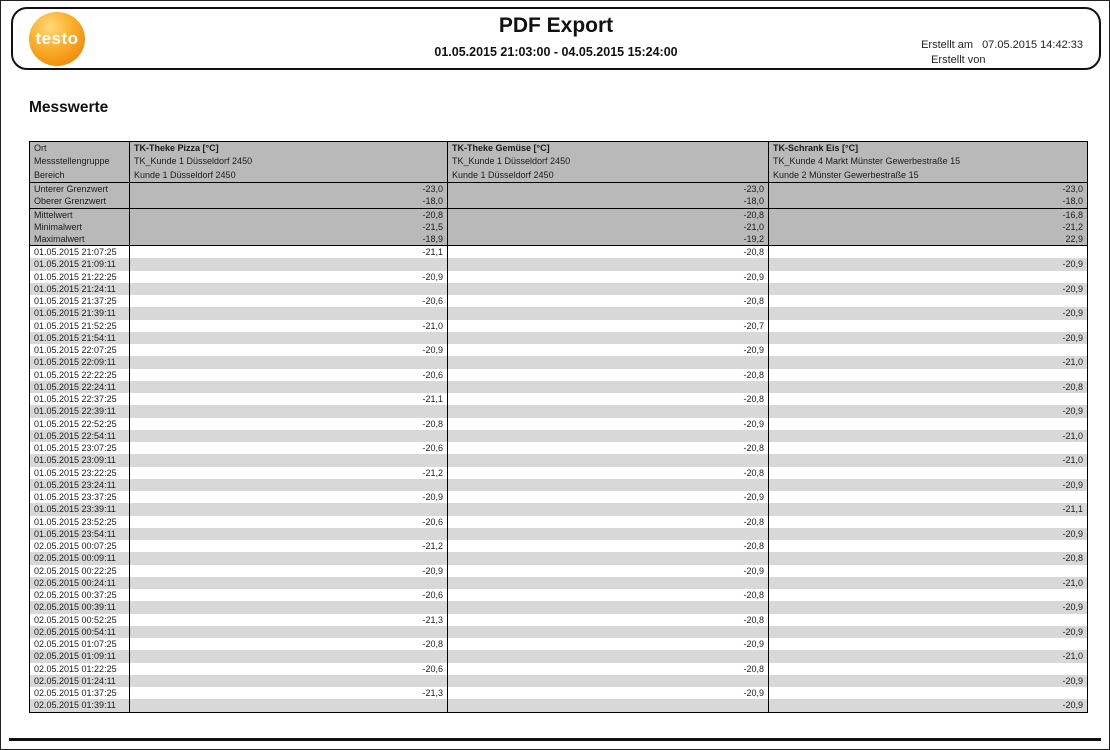 The width and height of the screenshot is (1110, 750). What do you see at coordinates (558, 693) in the screenshot?
I see `measurement-row: 02.05.2015 01:37:25 -21,3 -20,9` at bounding box center [558, 693].